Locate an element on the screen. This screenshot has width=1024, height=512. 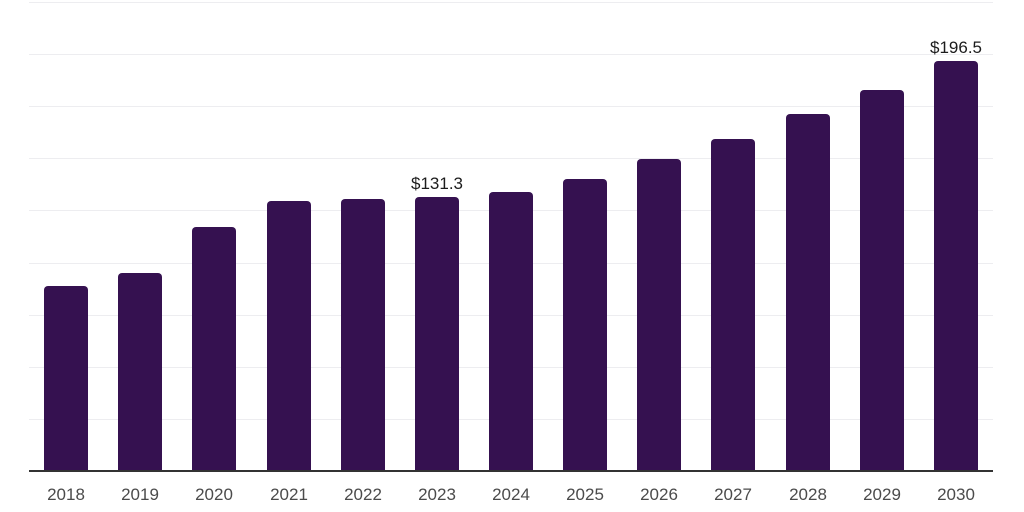
bar-2028 is located at coordinates (808, 292).